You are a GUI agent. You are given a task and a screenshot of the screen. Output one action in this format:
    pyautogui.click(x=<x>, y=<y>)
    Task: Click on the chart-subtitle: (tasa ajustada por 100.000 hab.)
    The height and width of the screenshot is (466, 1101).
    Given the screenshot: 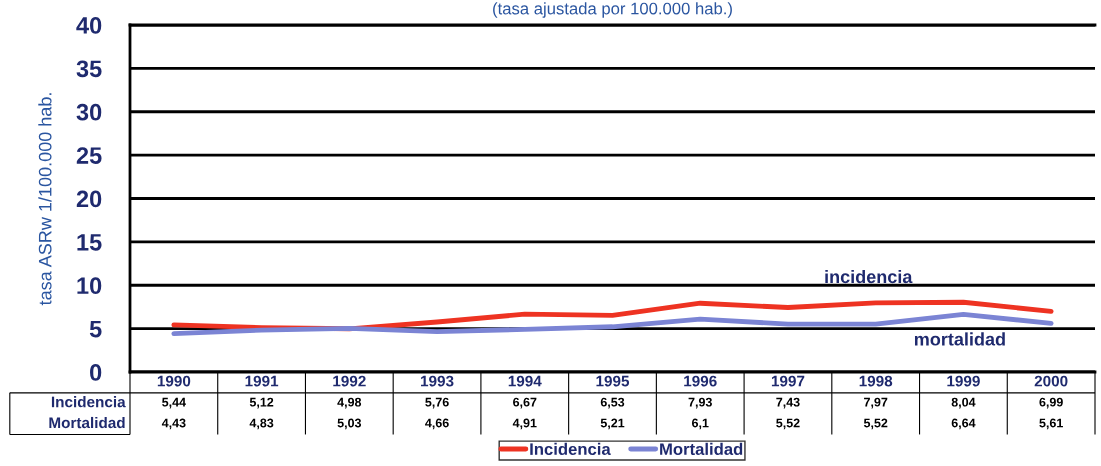 What is the action you would take?
    pyautogui.click(x=612, y=10)
    